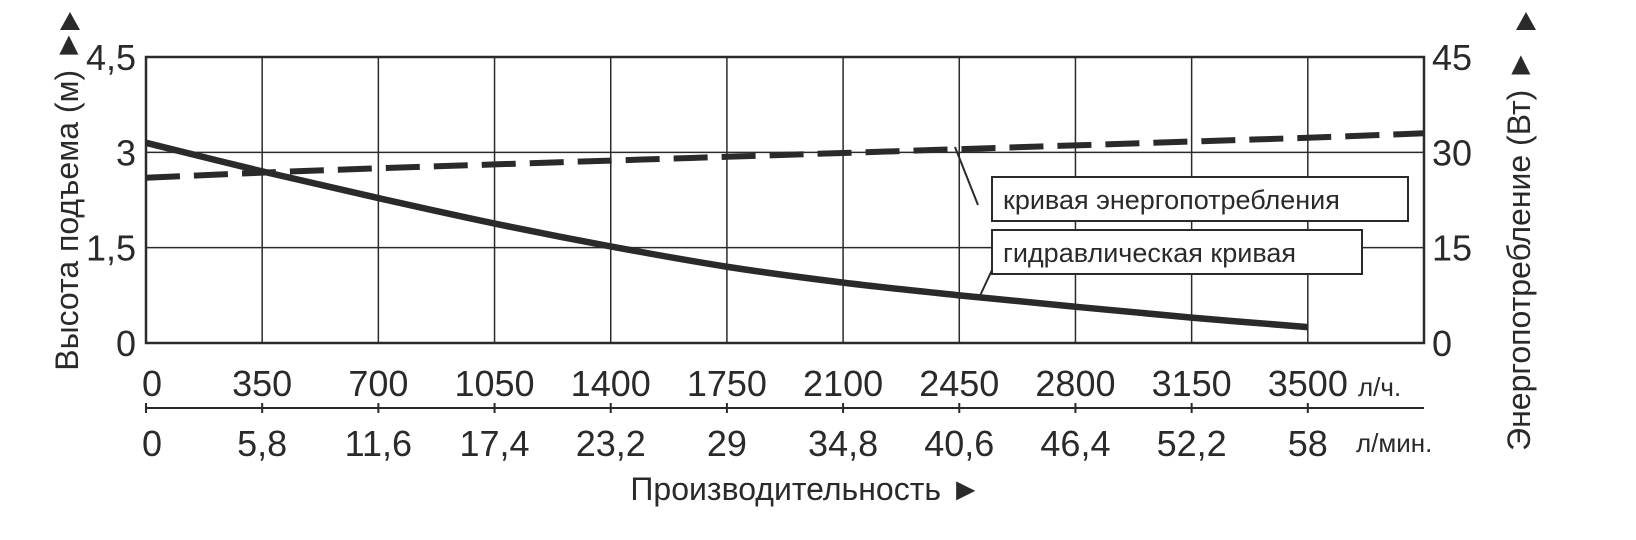 The width and height of the screenshot is (1636, 540). What do you see at coordinates (1442, 343) in the screenshot?
I see `y2-tick-label: 0` at bounding box center [1442, 343].